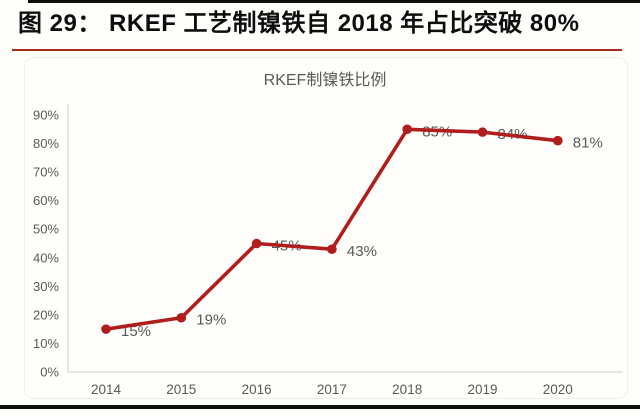 The width and height of the screenshot is (640, 415). Describe the element at coordinates (588, 143) in the screenshot. I see `data-label: 81%` at that location.